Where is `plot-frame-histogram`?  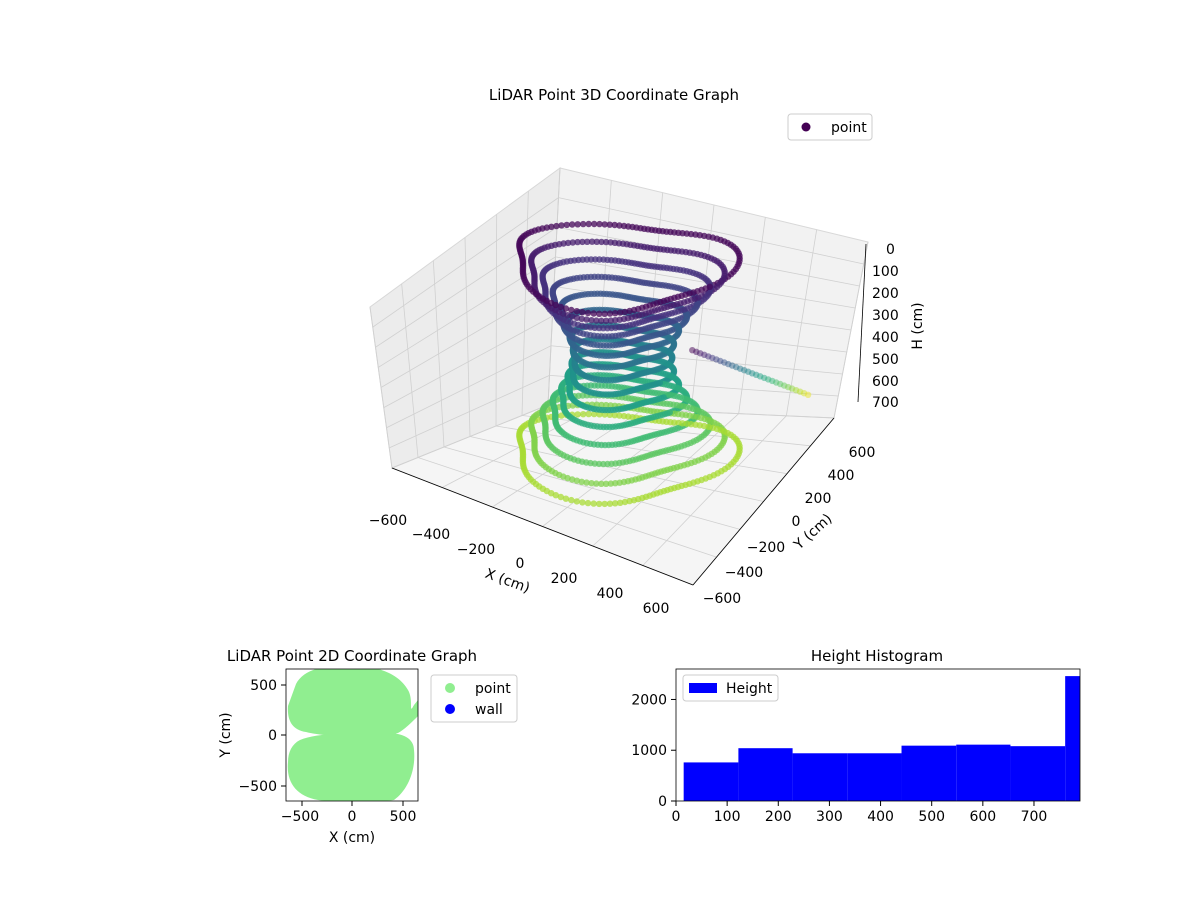 plot-frame-histogram is located at coordinates (878, 735).